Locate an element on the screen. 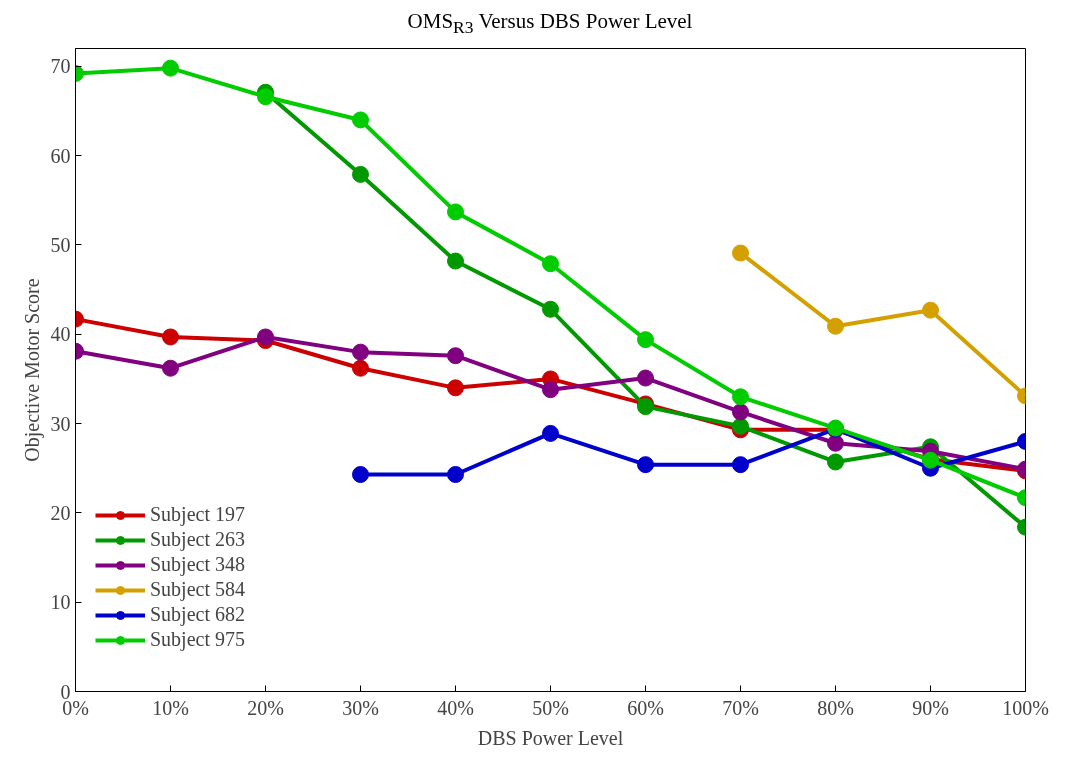  y-tick-label: 10 is located at coordinates (60, 602).